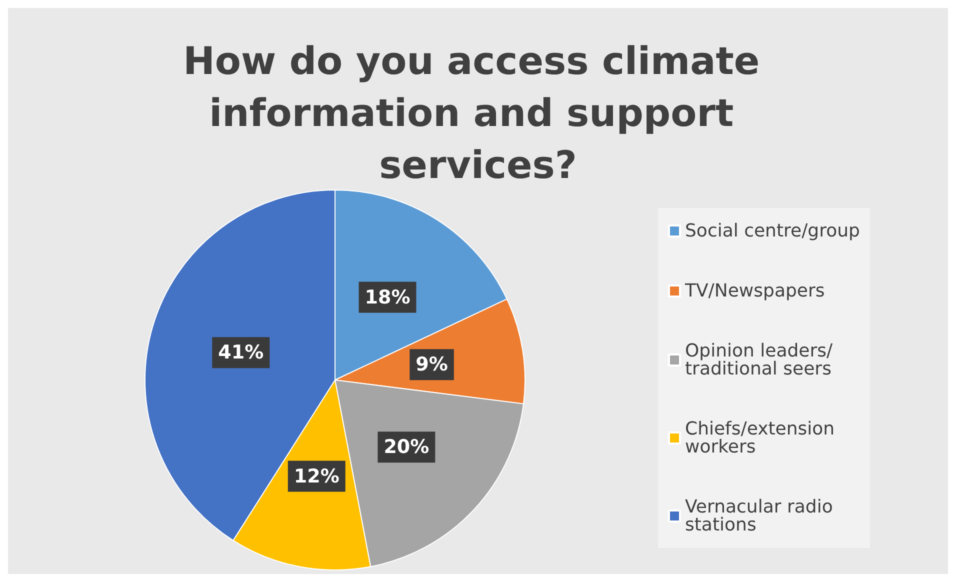  Describe the element at coordinates (759, 360) in the screenshot. I see `legend-label: Opinion leaders/traditional seers` at that location.